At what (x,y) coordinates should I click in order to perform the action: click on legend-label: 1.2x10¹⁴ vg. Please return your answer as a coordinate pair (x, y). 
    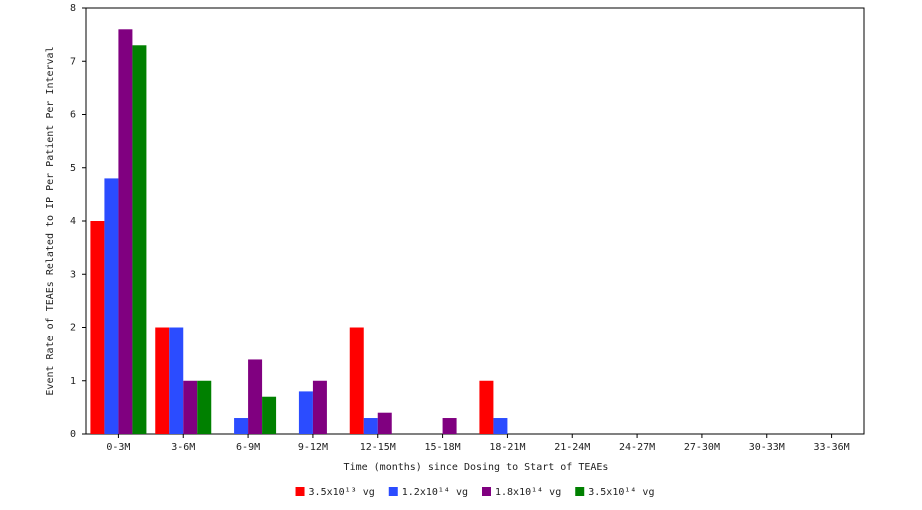
    Looking at the image, I should click on (435, 492).